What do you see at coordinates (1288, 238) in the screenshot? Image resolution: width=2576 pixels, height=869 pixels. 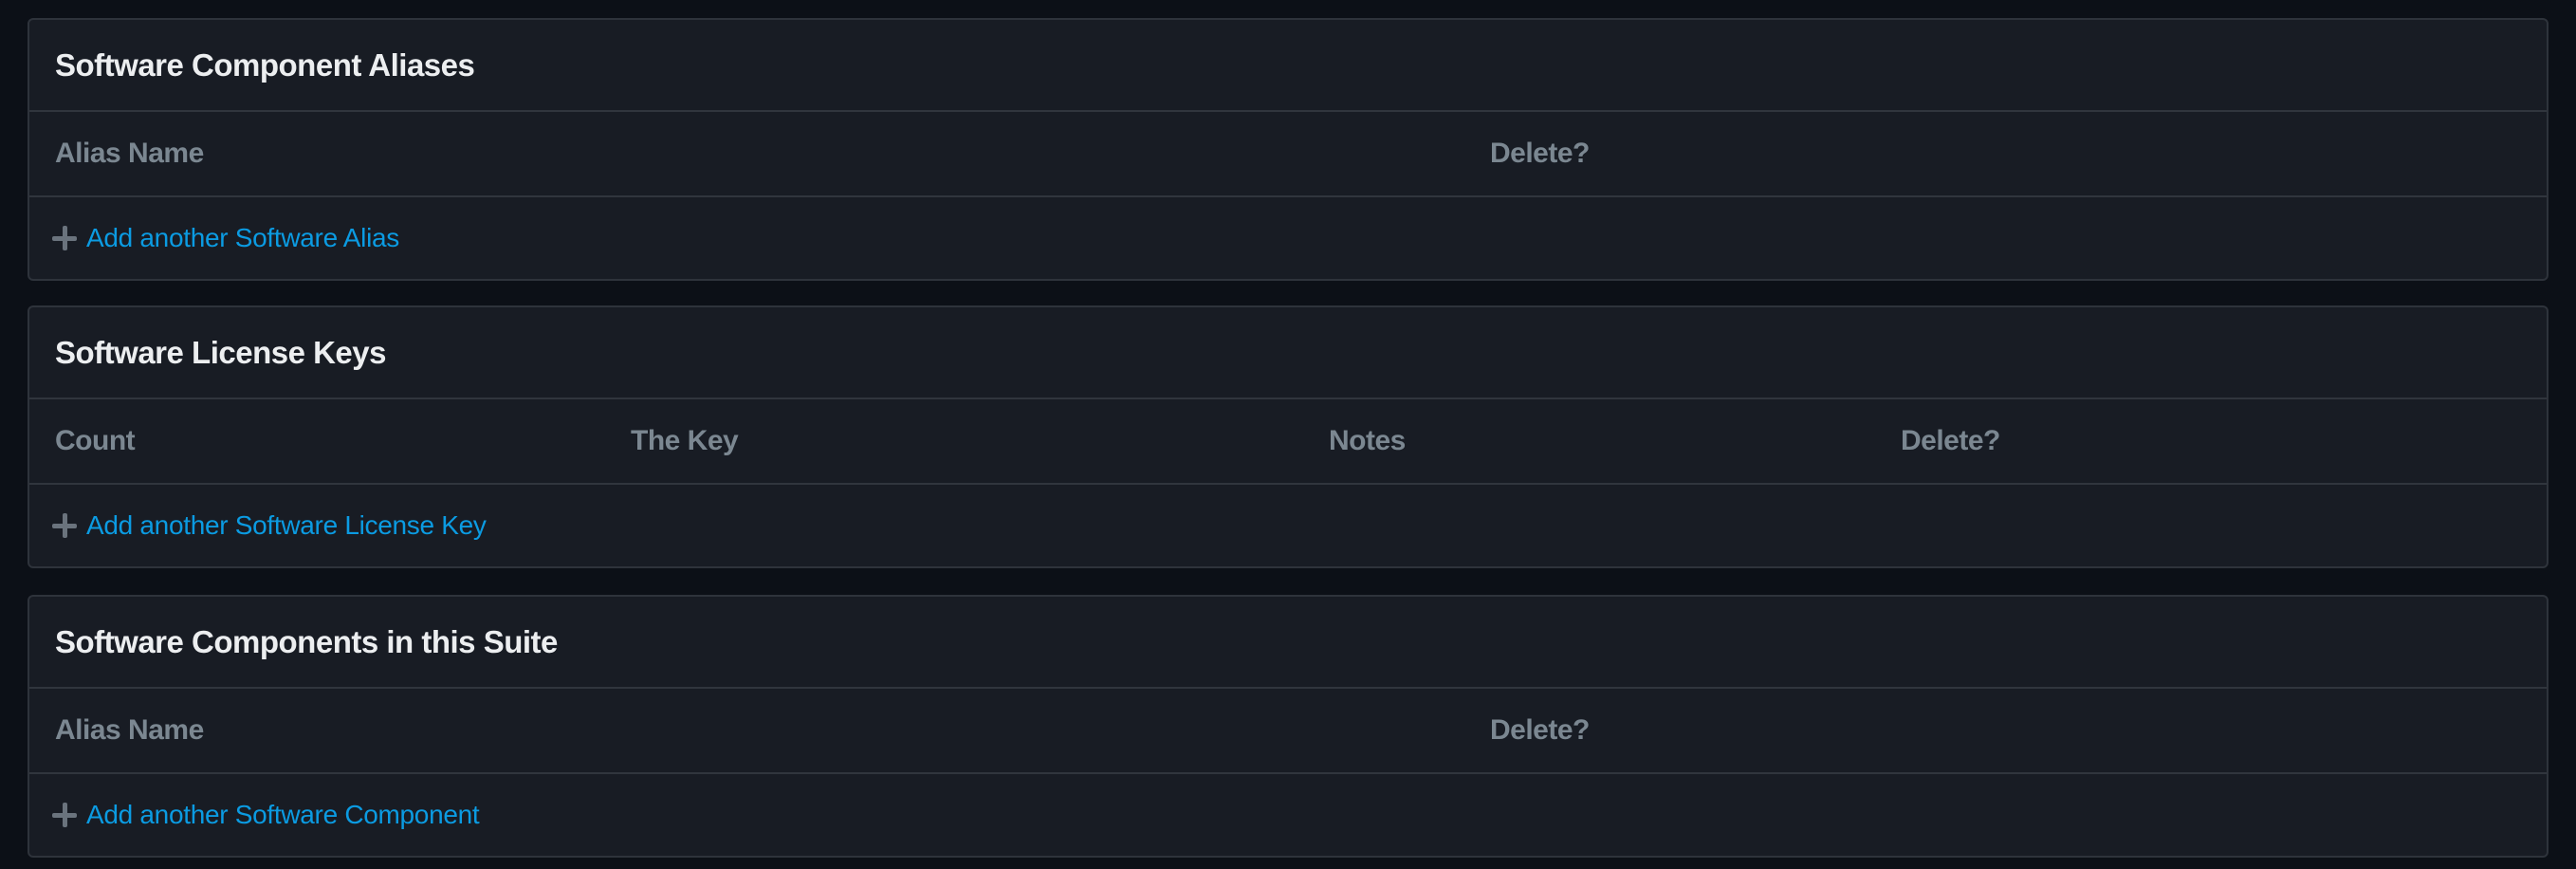 I see `add-row: Add another Software Alias` at bounding box center [1288, 238].